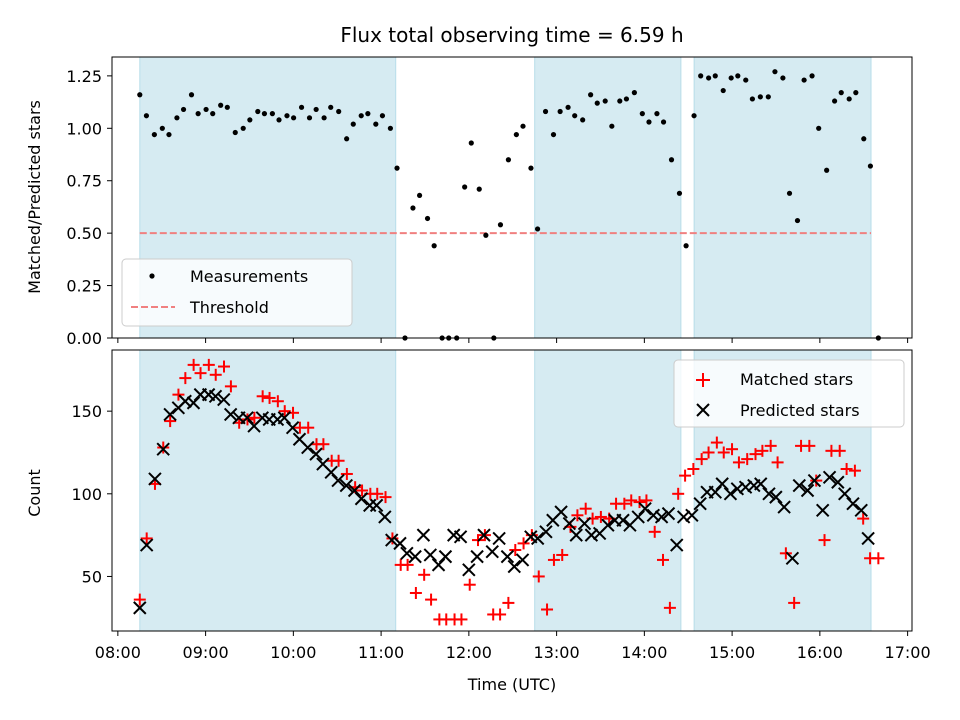 The height and width of the screenshot is (720, 960). What do you see at coordinates (84, 128) in the screenshot?
I see `top-y-tick-label-4: 1.00` at bounding box center [84, 128].